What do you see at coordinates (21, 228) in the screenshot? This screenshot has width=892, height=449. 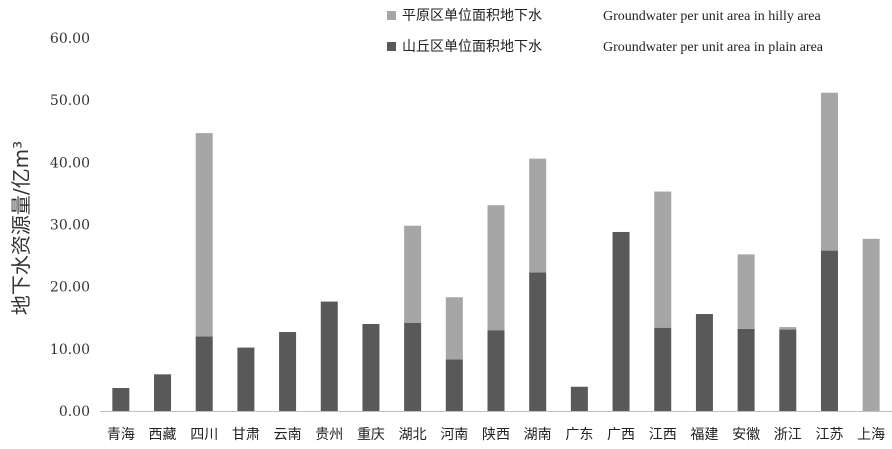 I see `y-axis-label: 地下水资源量/亿m³` at bounding box center [21, 228].